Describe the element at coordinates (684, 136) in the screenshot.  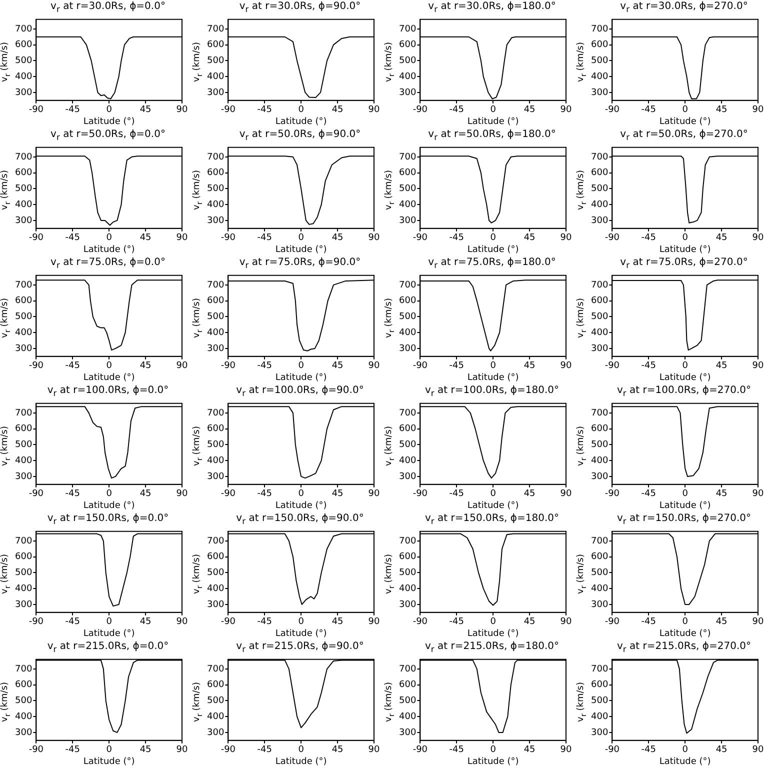
I see `chart-title: v$_{r}$ at r=50.0Rs, ϕ=270.0°` at that location.